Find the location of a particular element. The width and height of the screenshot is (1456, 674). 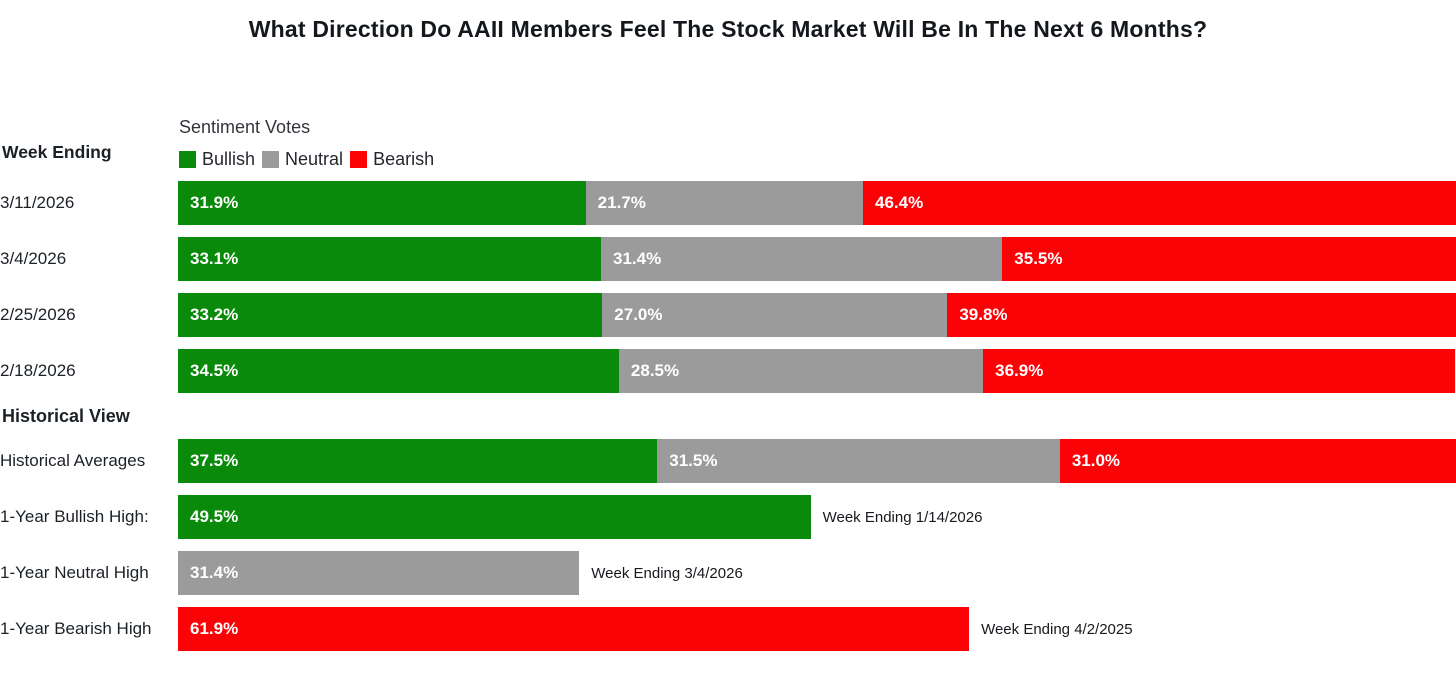

legend-item-neutral: Neutral is located at coordinates (302, 159).